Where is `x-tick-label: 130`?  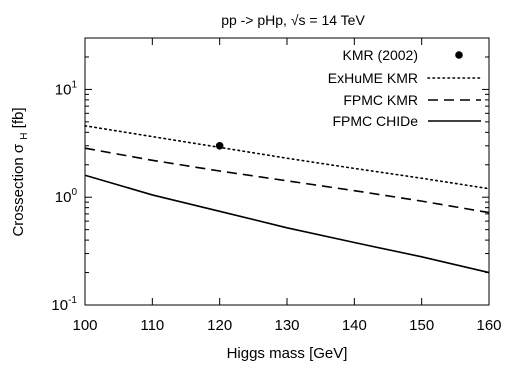 x-tick-label: 130 is located at coordinates (286, 325).